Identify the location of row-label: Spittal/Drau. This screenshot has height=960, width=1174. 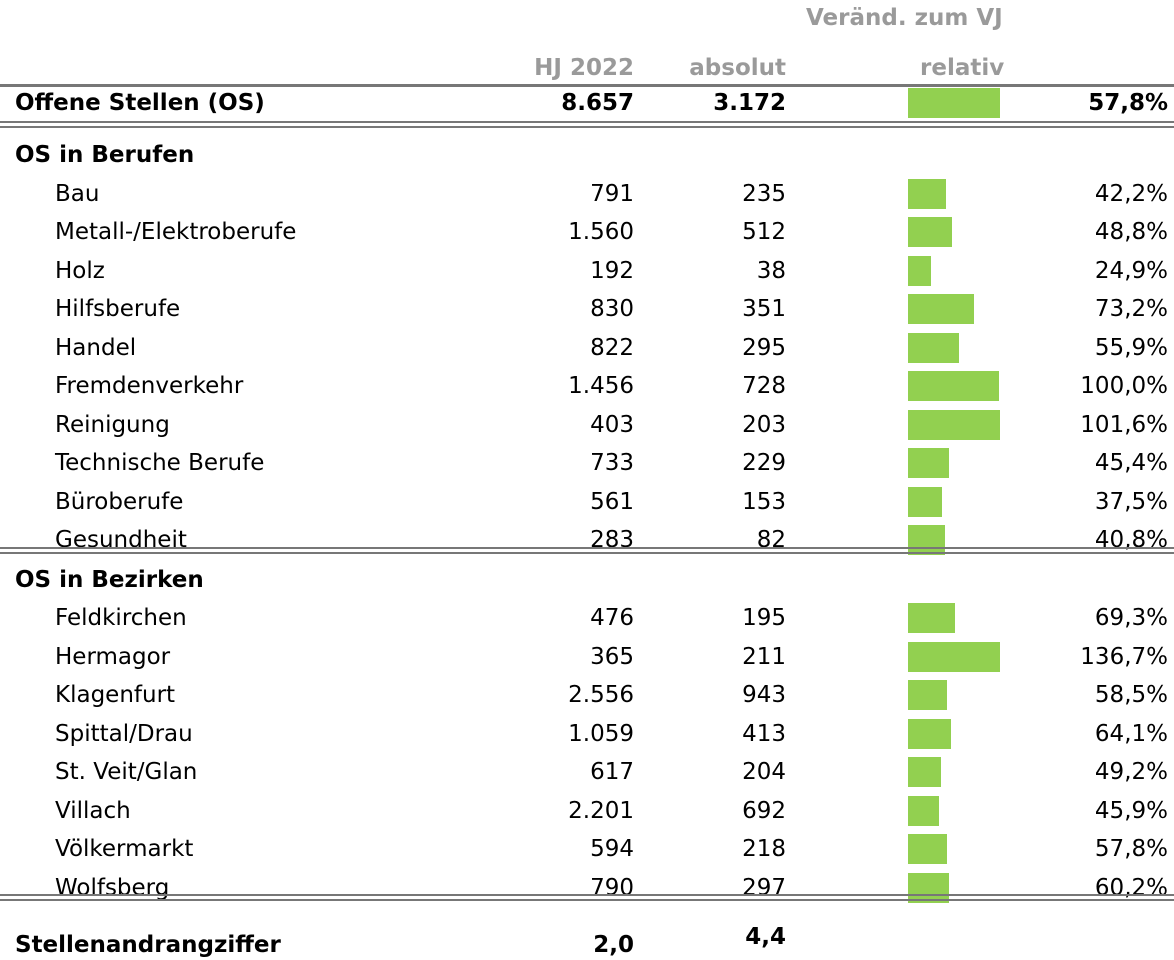
(124, 733).